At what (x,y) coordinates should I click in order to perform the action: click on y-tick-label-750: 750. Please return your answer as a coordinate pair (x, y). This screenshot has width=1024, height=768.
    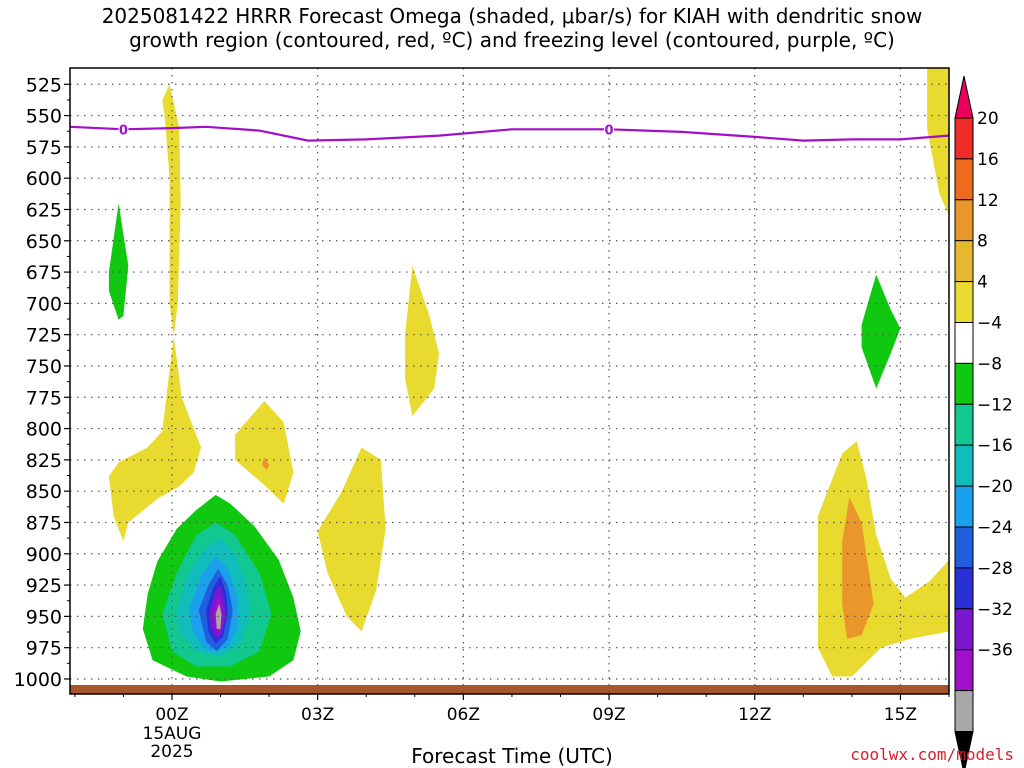
    Looking at the image, I should click on (44, 367).